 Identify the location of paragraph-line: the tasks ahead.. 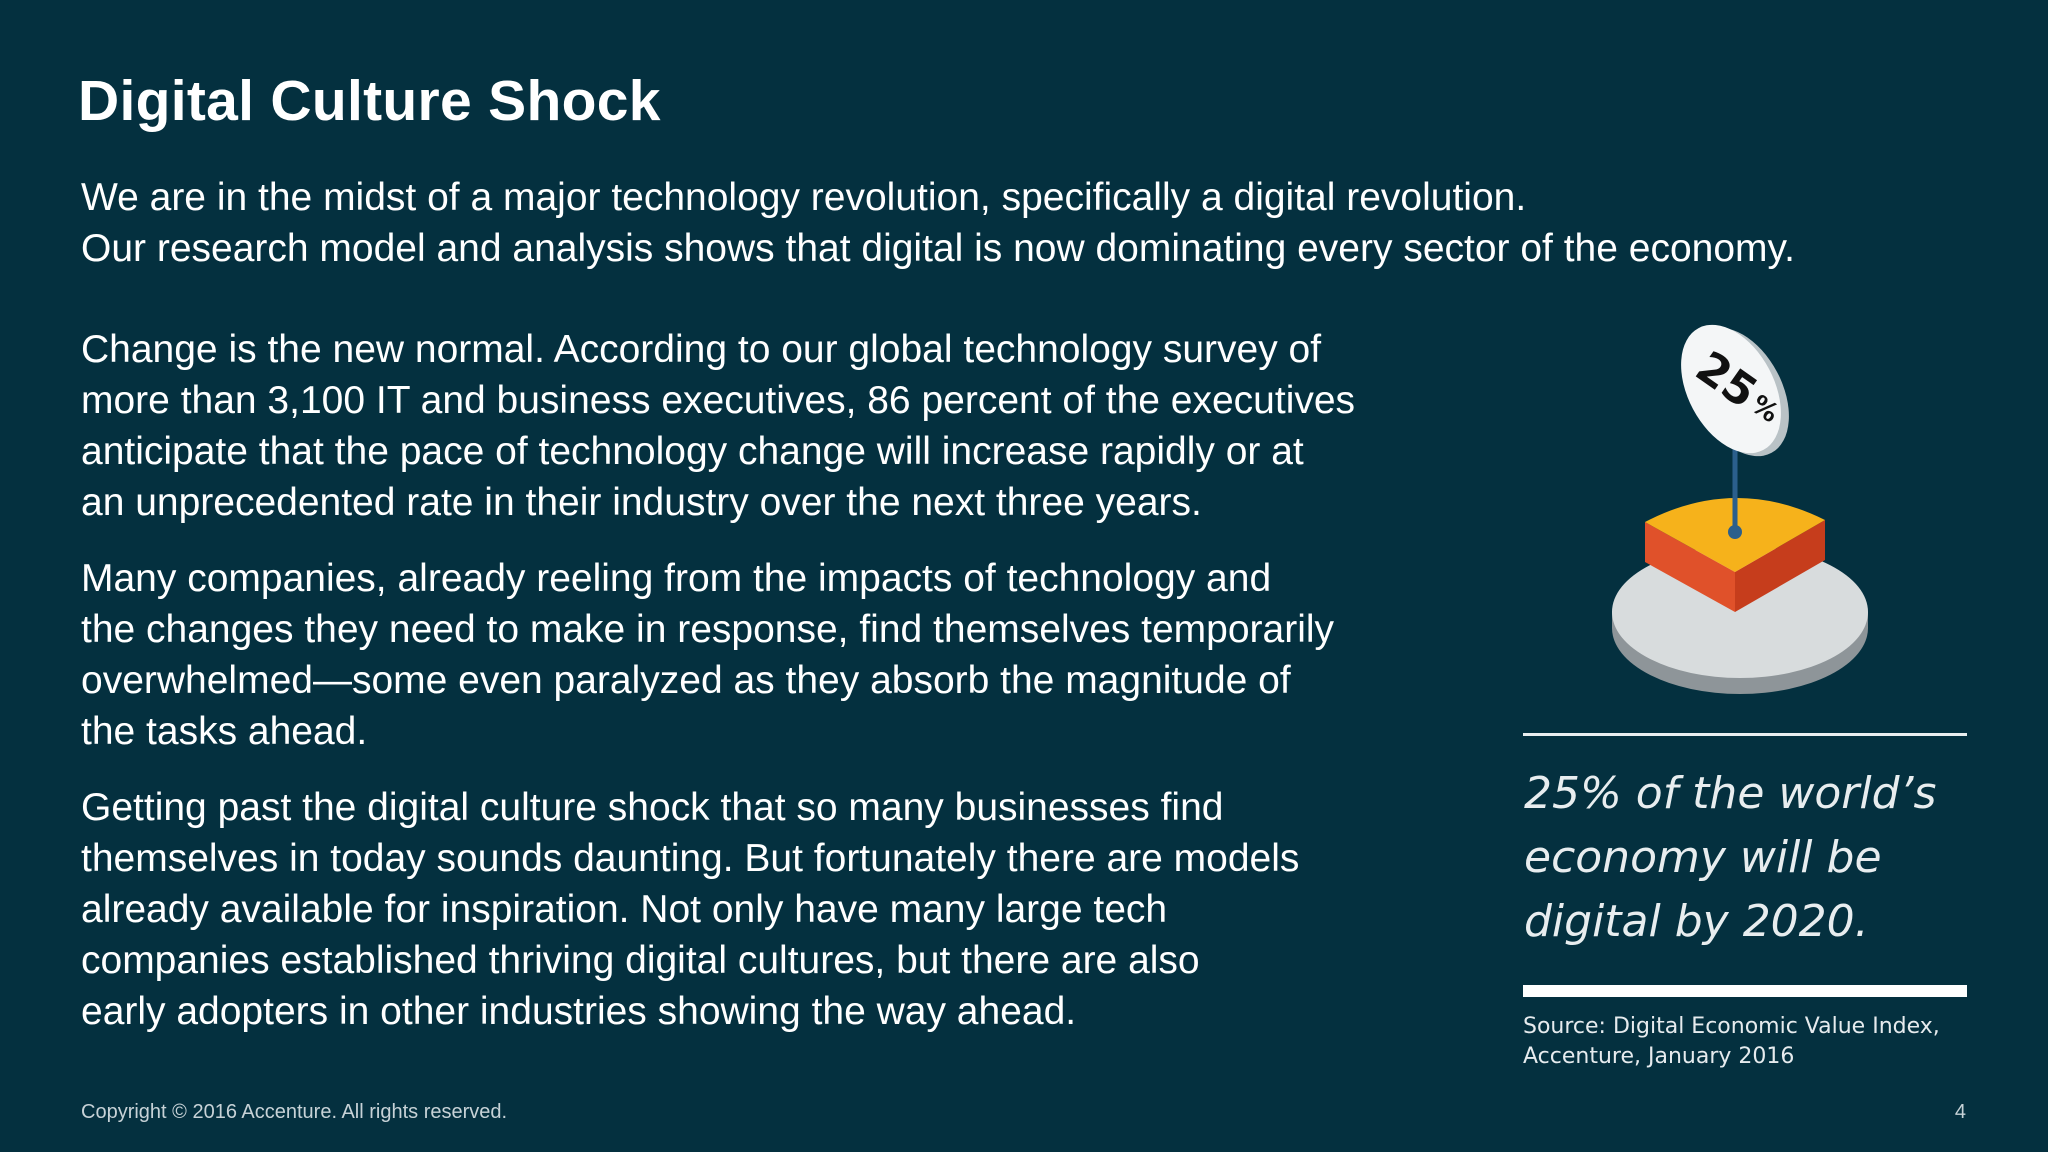
(224, 731).